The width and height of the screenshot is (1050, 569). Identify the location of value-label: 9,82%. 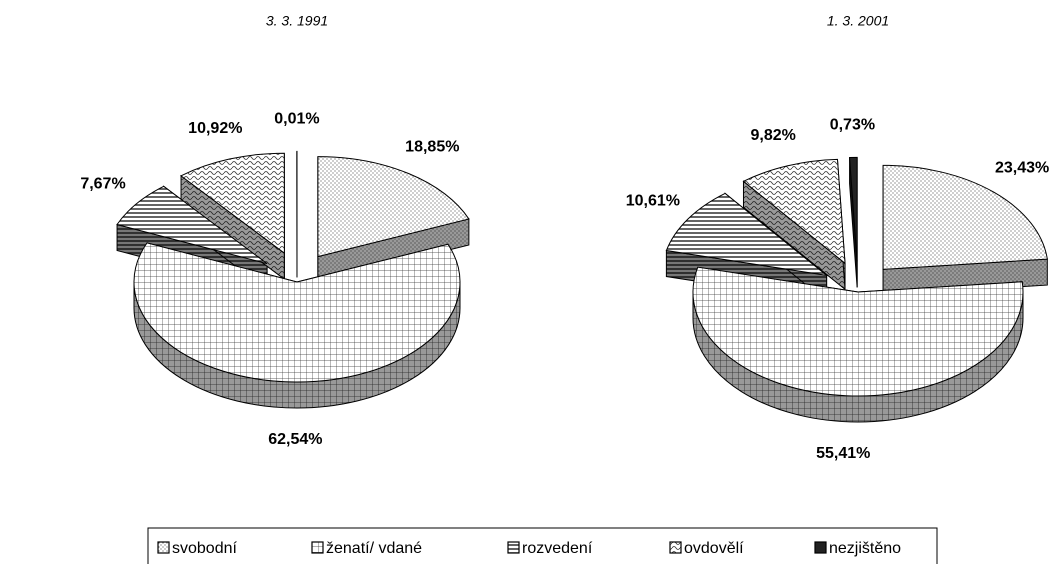
(773, 135).